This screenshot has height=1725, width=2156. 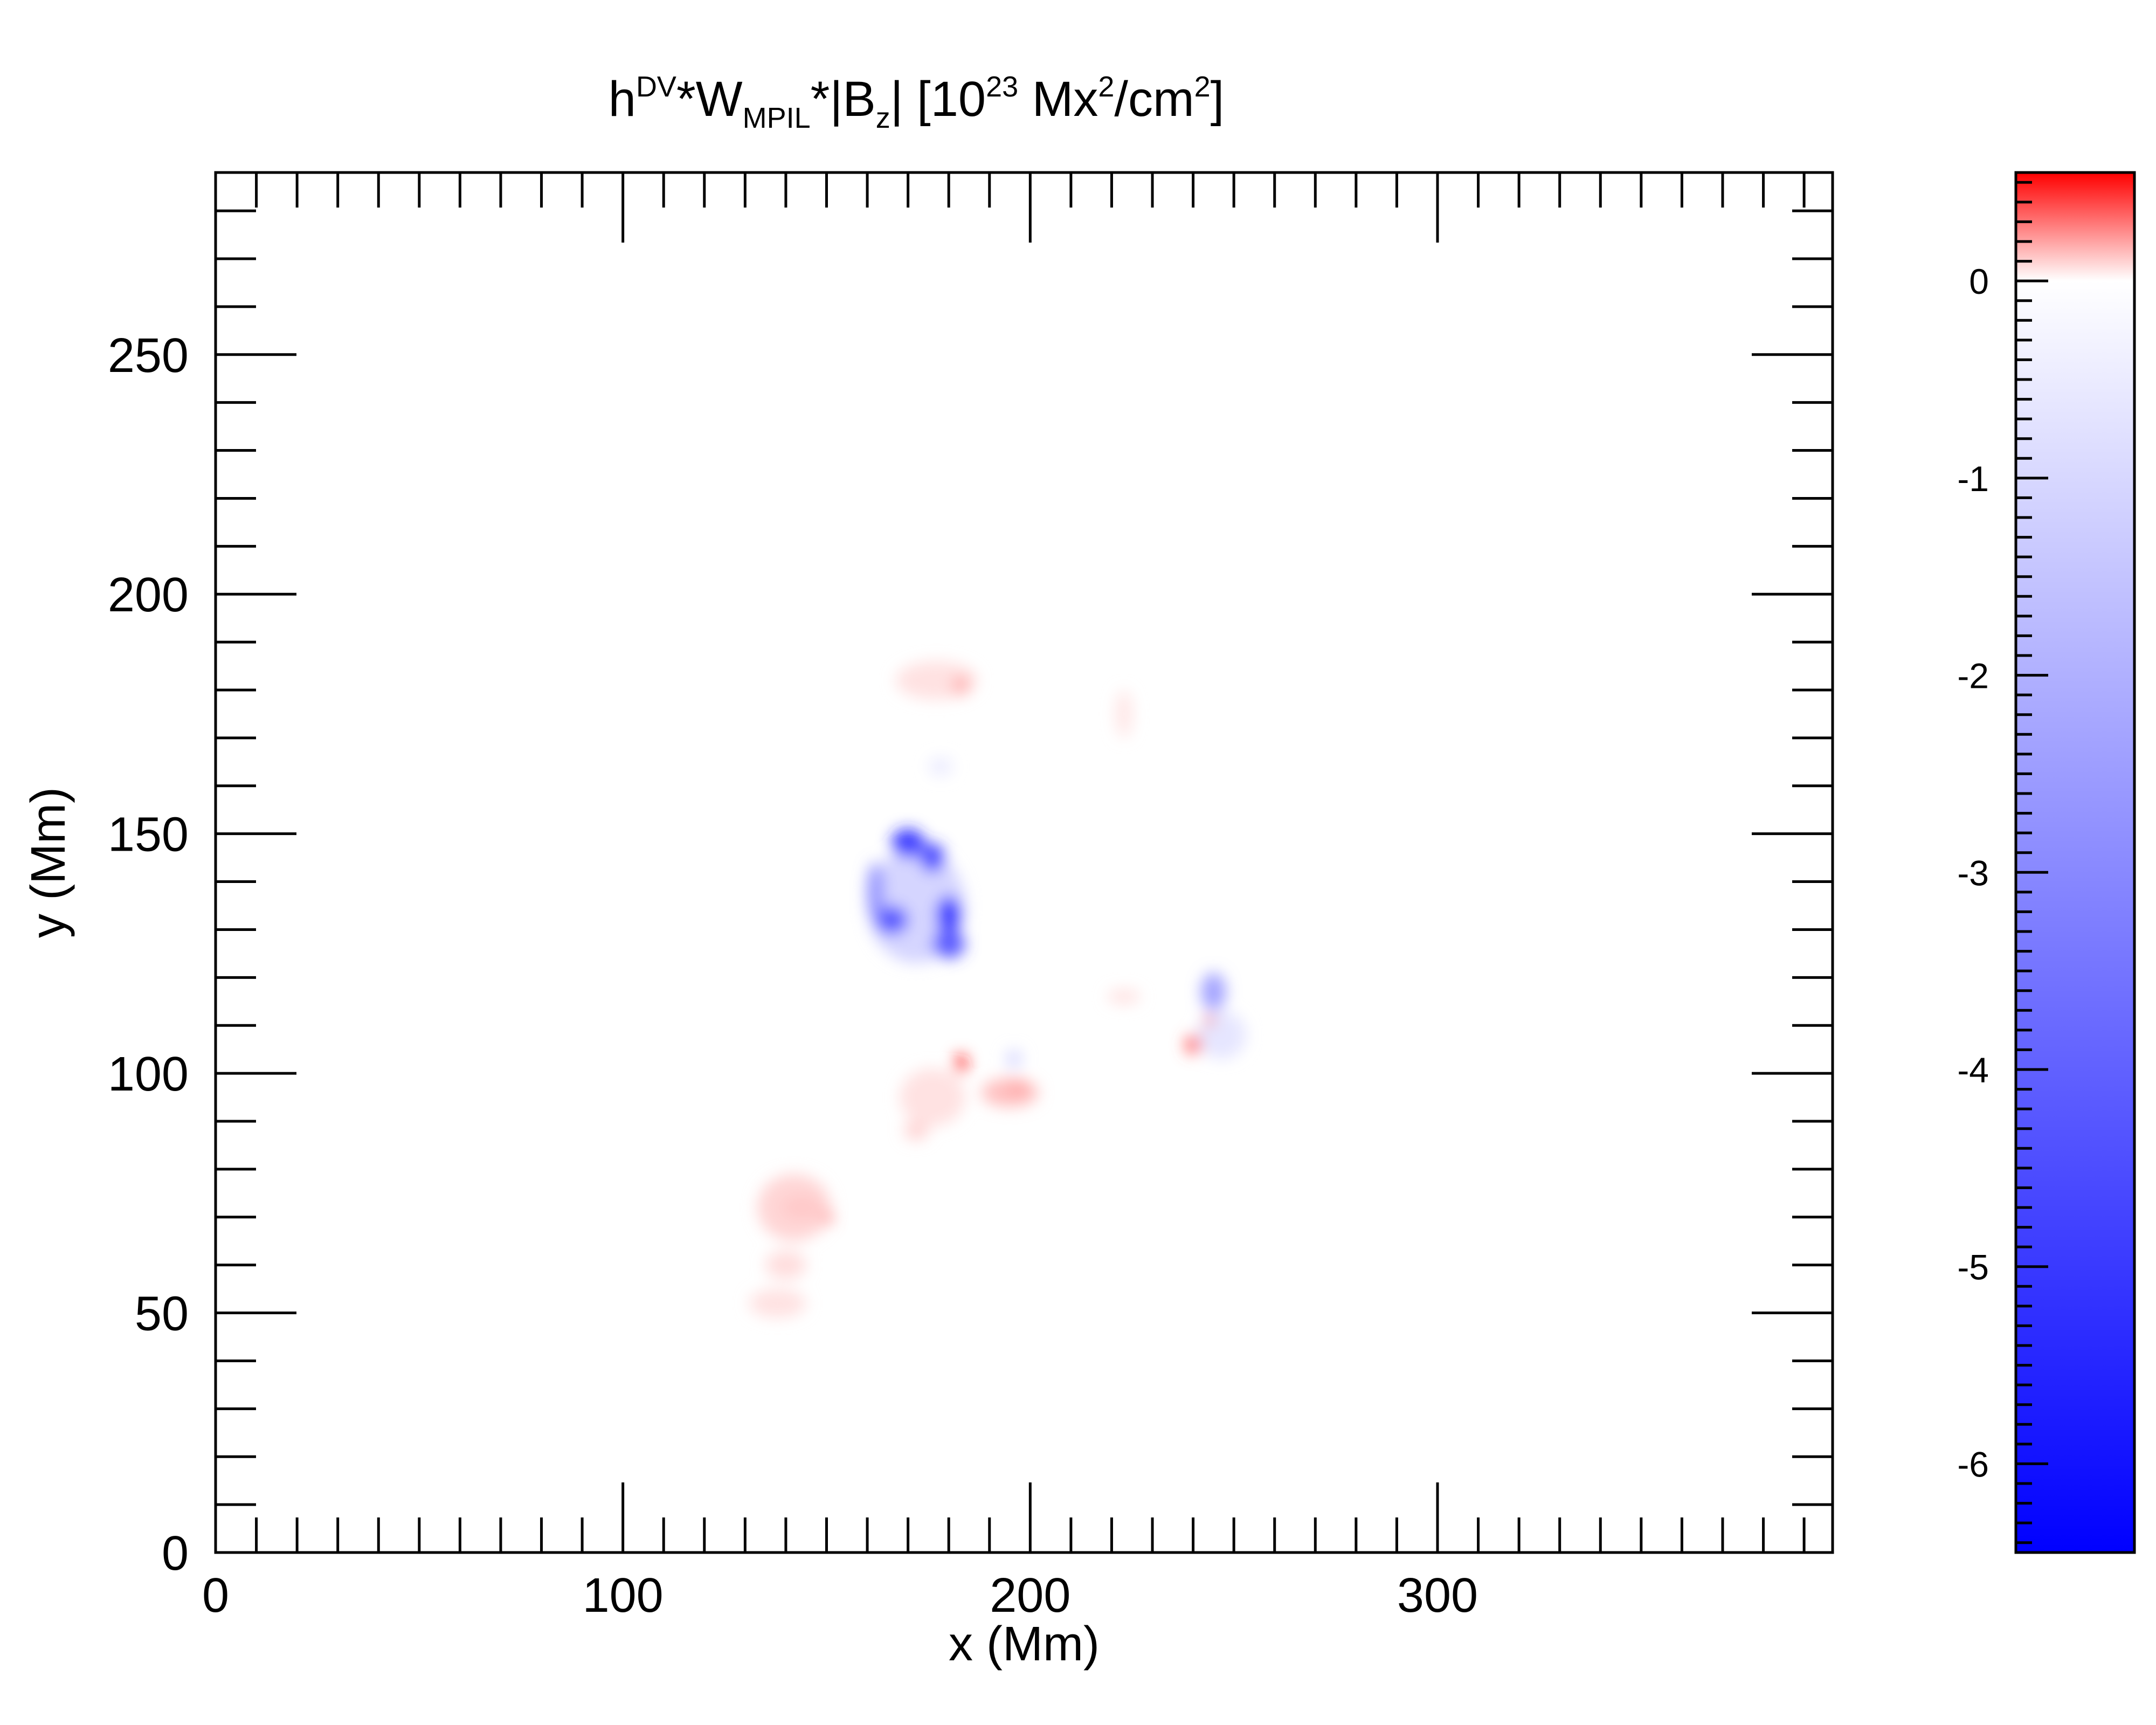 What do you see at coordinates (215, 1596) in the screenshot?
I see `x-tick-label: 0` at bounding box center [215, 1596].